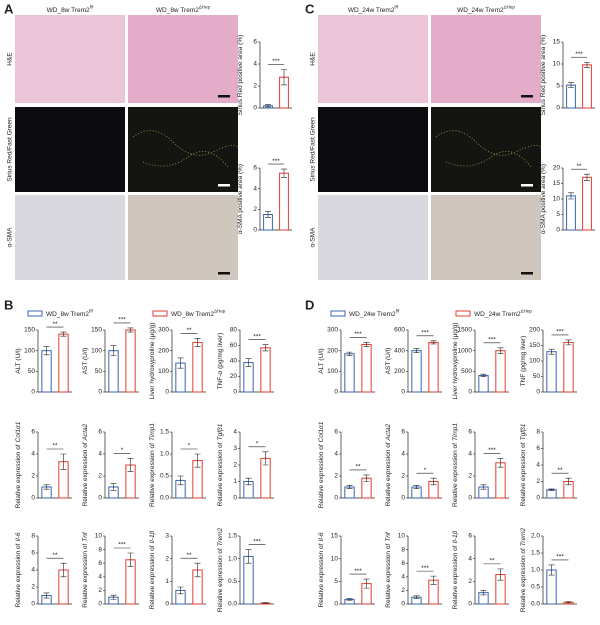 Image resolution: width=600 pixels, height=625 pixels. What do you see at coordinates (220, 536) in the screenshot?
I see `y-label-gene: Trem2` at bounding box center [220, 536].